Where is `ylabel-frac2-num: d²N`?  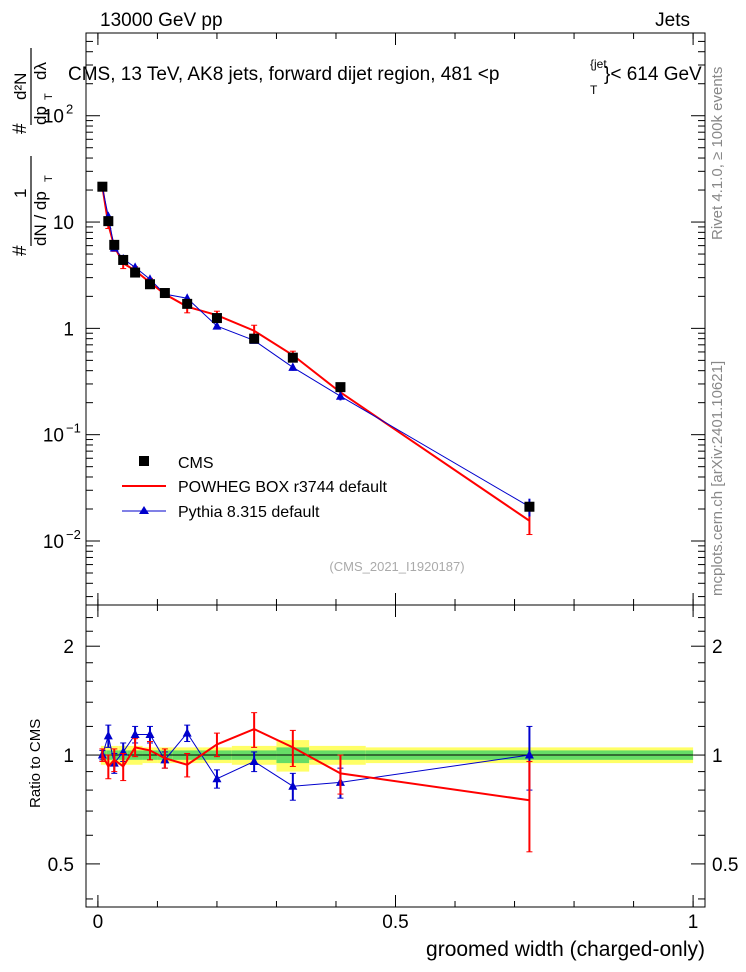 ylabel-frac2-num: d²N is located at coordinates (20, 86).